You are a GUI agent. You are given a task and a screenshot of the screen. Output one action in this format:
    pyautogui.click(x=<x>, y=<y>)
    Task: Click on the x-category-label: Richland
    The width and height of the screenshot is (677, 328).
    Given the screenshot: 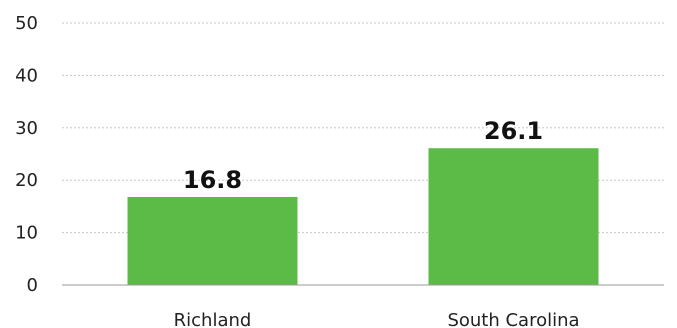 What is the action you would take?
    pyautogui.click(x=213, y=319)
    